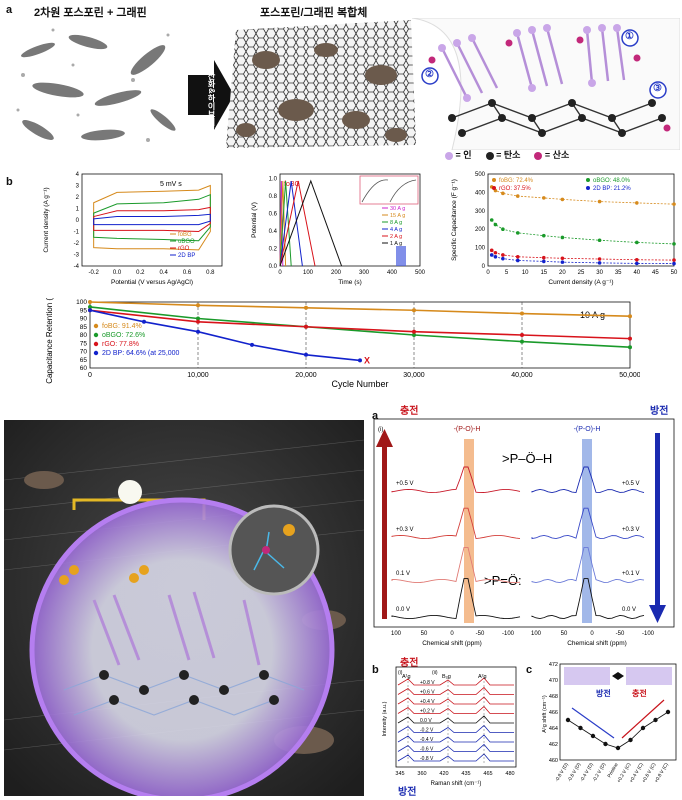 The width and height of the screenshot is (682, 800). Describe the element at coordinates (78, 210) in the screenshot. I see `cv-ytick: 1` at that location.